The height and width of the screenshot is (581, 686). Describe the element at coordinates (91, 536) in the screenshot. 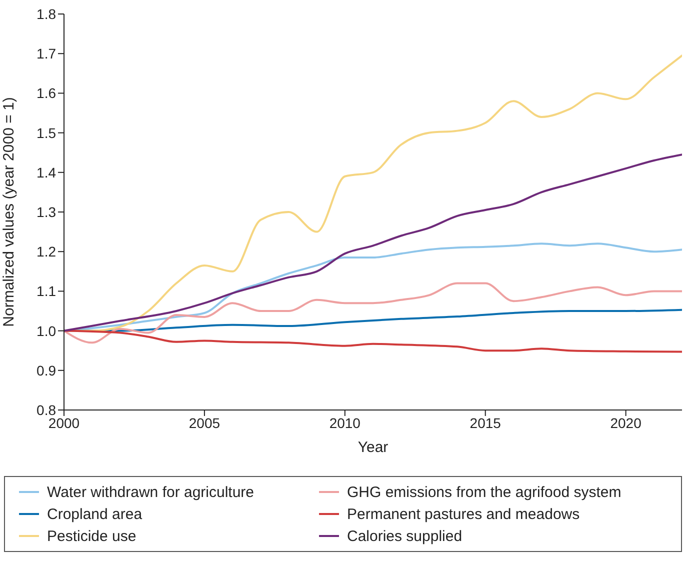

I see `legend-label: Pesticide use` at that location.